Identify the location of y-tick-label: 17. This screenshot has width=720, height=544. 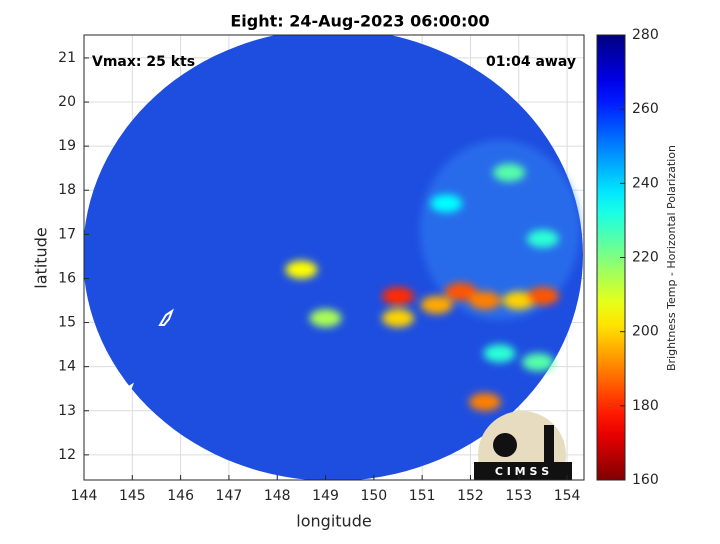
(67, 234).